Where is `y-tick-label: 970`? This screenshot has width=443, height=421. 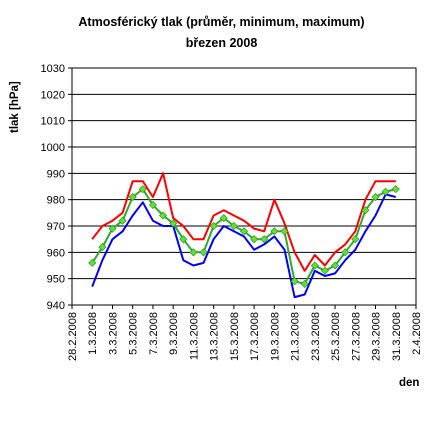
y-tick-label: 970 is located at coordinates (56, 227).